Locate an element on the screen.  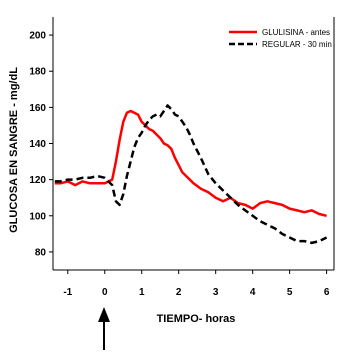
y-tick-label: 140 is located at coordinates (37, 144).